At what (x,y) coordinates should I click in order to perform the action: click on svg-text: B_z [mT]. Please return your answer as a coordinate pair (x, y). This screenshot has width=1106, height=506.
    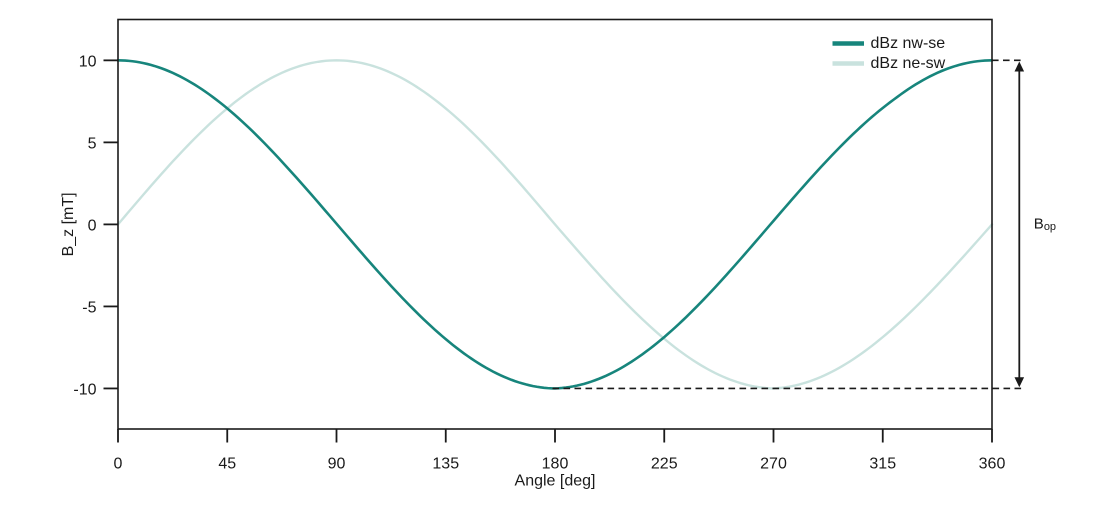
    Looking at the image, I should click on (68, 224).